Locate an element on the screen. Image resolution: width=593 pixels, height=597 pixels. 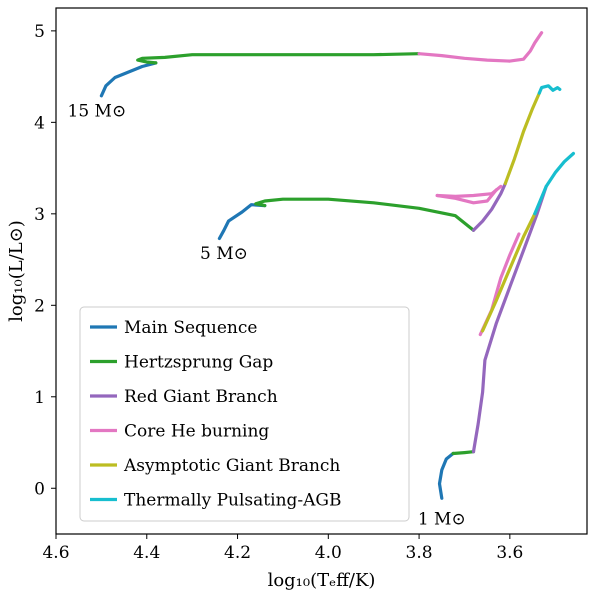
legend-item: Asymptotic Giant Branch is located at coordinates (215, 466).